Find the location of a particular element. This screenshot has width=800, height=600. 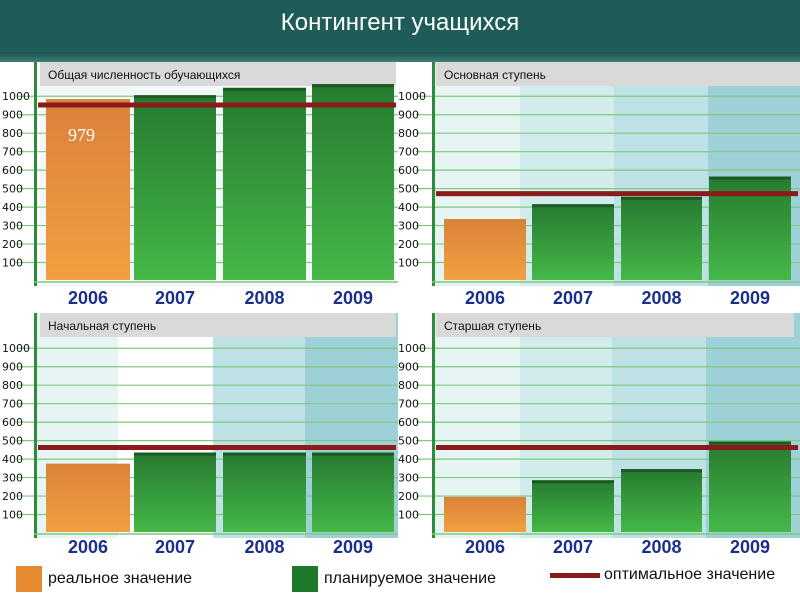

legend-item-real: реальное значение is located at coordinates (104, 579).